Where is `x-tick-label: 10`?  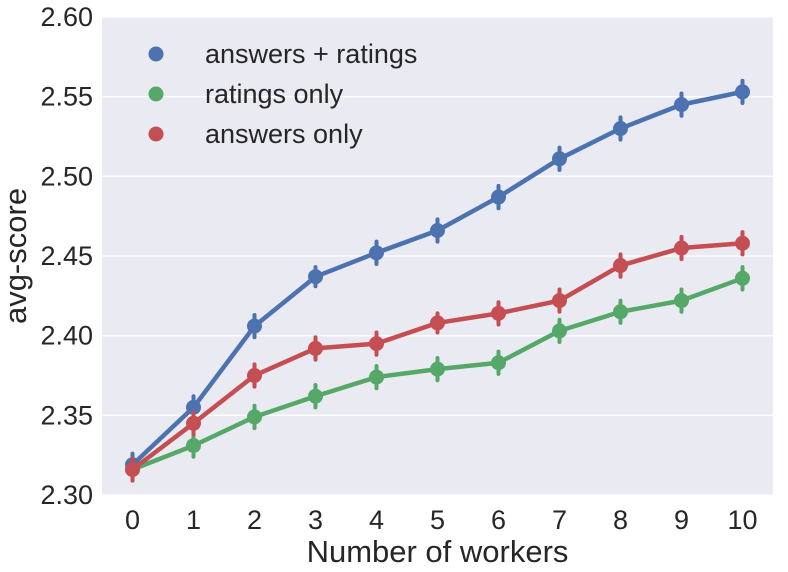 x-tick-label: 10 is located at coordinates (742, 520).